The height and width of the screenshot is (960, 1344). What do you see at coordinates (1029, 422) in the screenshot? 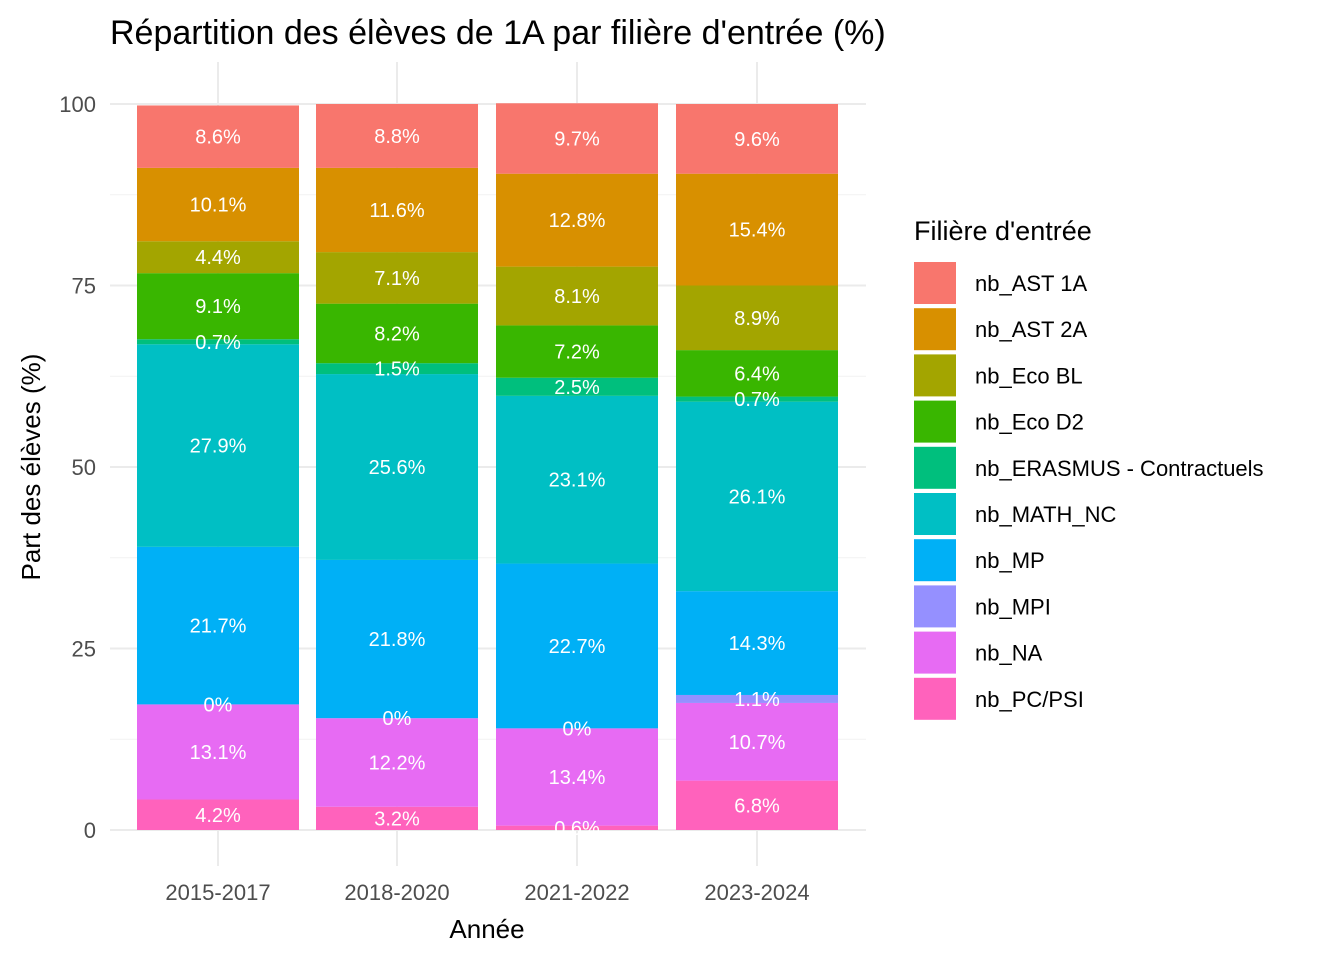
I see `legend-label: nb_Eco D2` at bounding box center [1029, 422].